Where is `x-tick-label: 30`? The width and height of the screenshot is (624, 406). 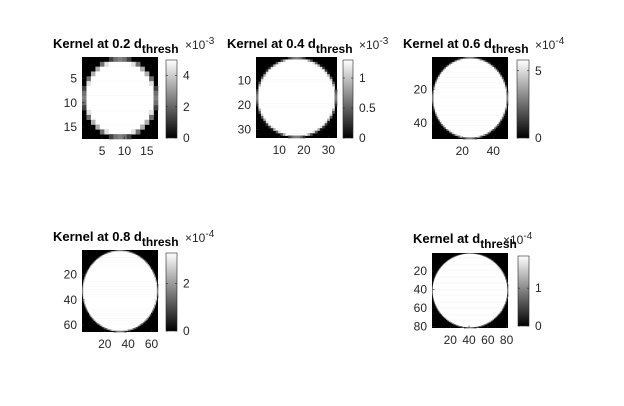 x-tick-label: 30 is located at coordinates (329, 150).